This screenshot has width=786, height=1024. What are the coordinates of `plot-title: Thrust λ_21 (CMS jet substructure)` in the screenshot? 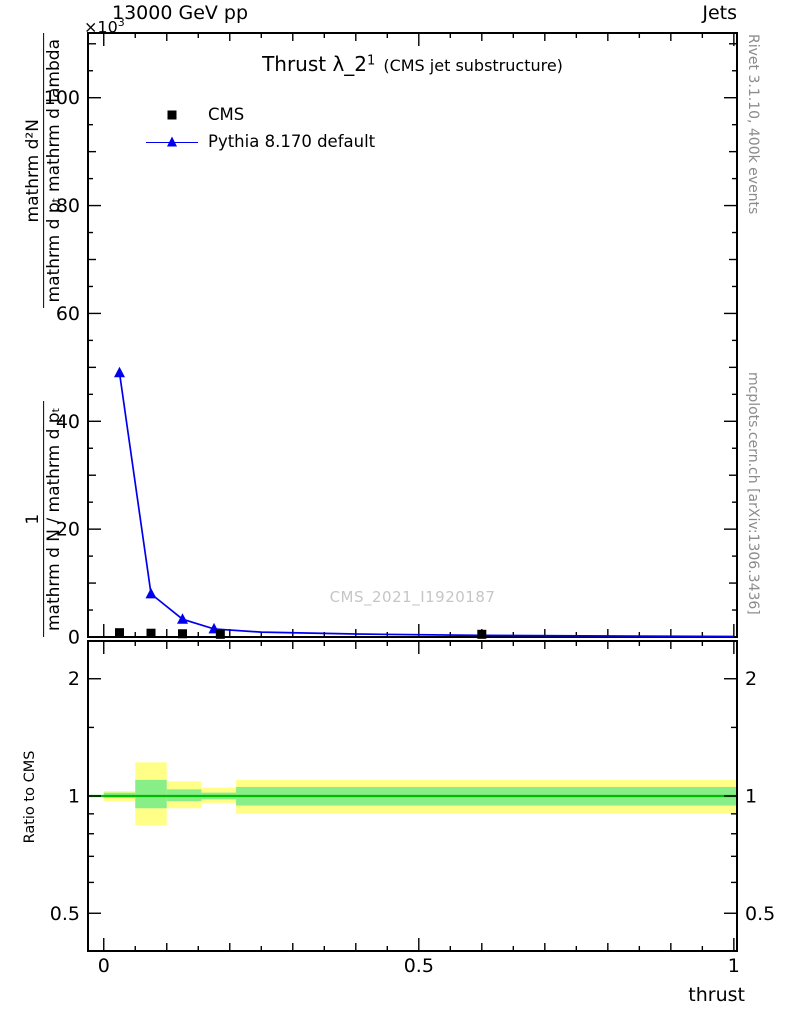 It's located at (412, 64).